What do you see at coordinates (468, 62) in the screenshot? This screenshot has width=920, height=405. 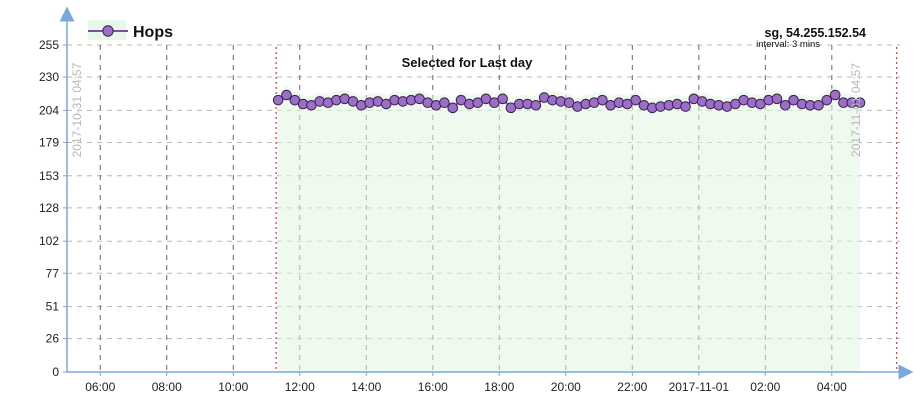 I see `selection-title: Selected for Last day` at bounding box center [468, 62].